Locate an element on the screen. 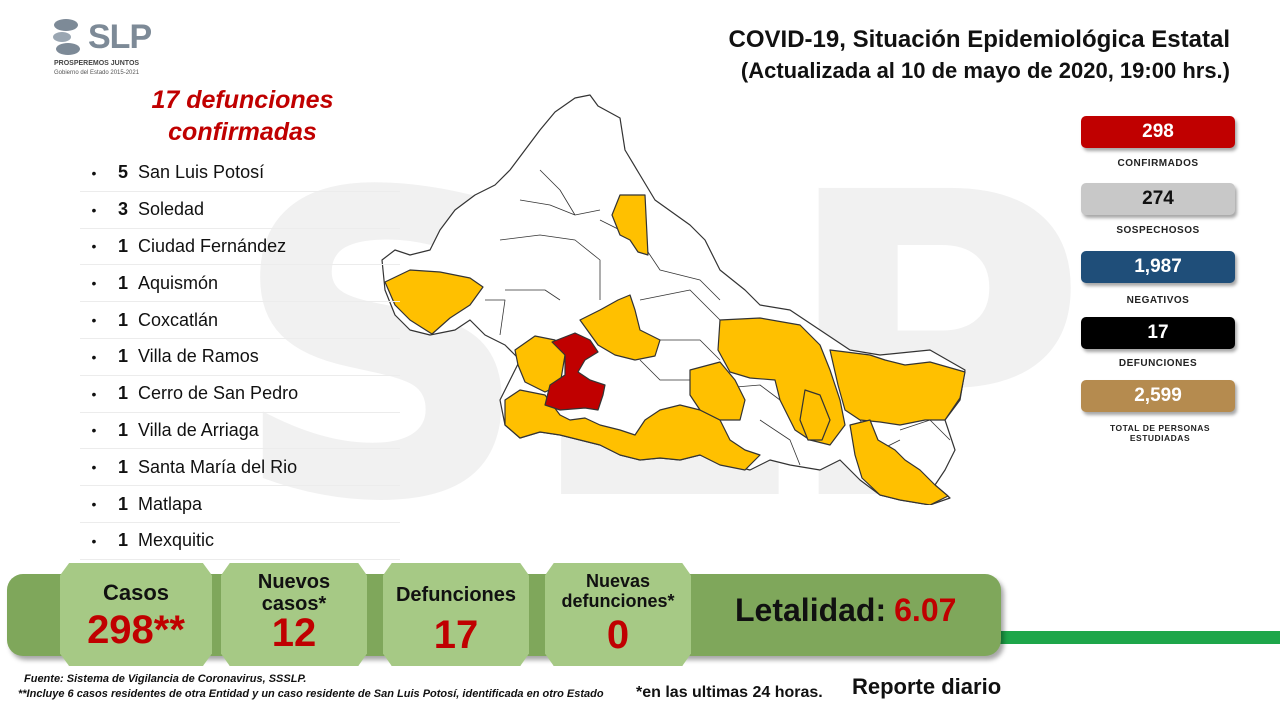  deaths-list-item: • 1 Ciudad Fernández is located at coordinates (240, 247).